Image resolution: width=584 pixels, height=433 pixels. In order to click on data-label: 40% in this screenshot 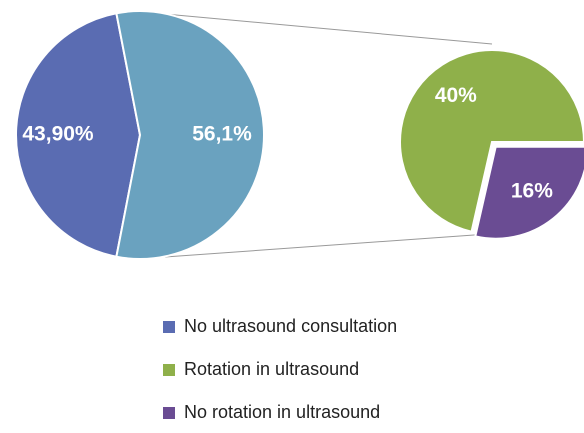, I will do `click(456, 95)`.